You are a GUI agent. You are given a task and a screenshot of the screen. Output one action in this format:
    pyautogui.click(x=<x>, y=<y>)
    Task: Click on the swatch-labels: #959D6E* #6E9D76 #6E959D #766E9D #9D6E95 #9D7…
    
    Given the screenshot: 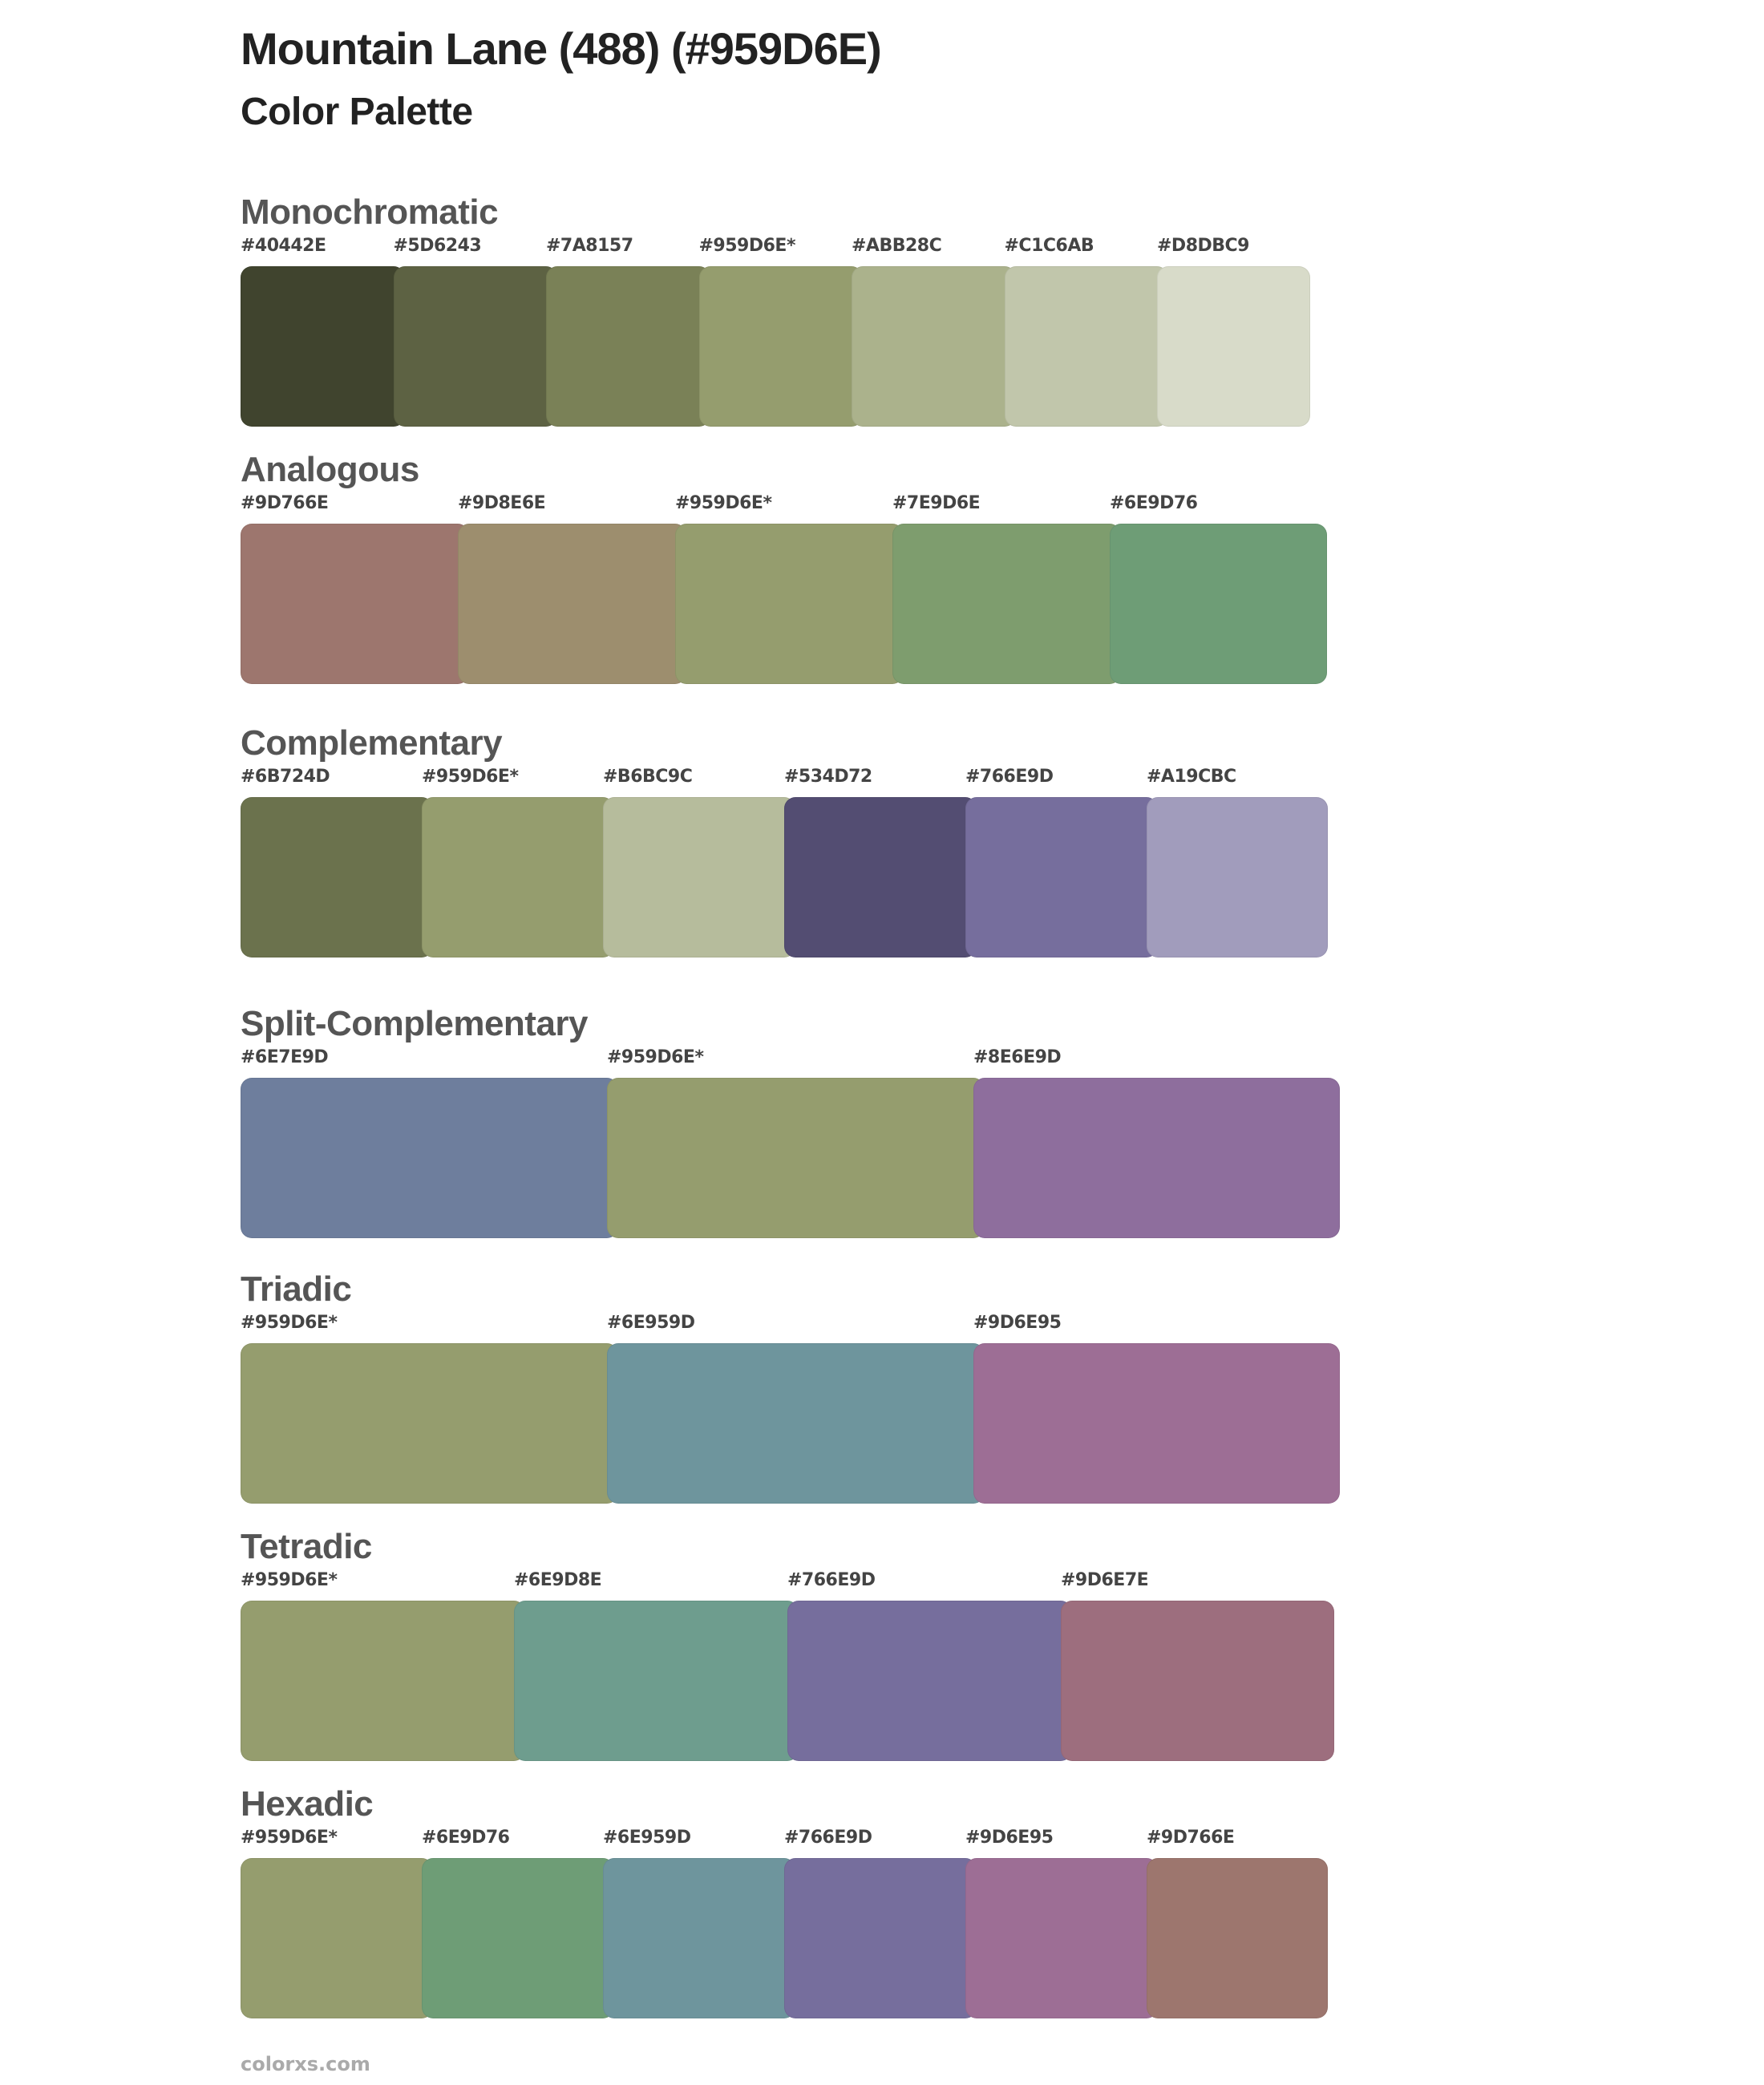 What is the action you would take?
    pyautogui.click(x=738, y=1838)
    